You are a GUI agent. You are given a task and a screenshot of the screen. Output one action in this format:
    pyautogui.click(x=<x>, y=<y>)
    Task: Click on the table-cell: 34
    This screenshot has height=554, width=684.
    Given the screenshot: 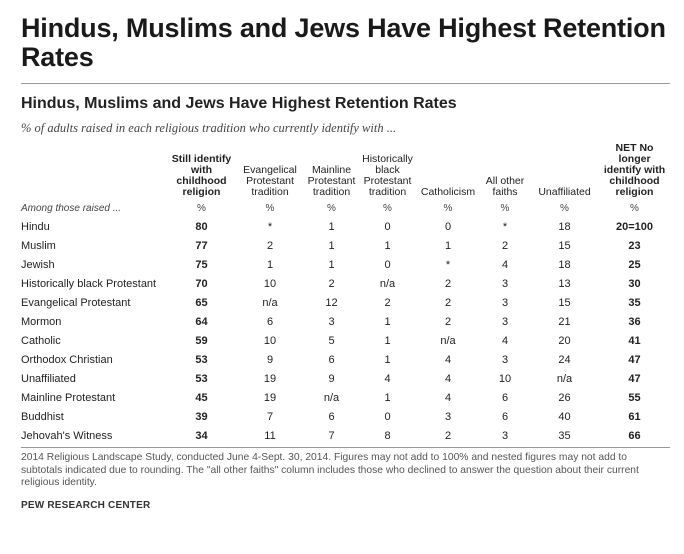 What is the action you would take?
    pyautogui.click(x=201, y=435)
    